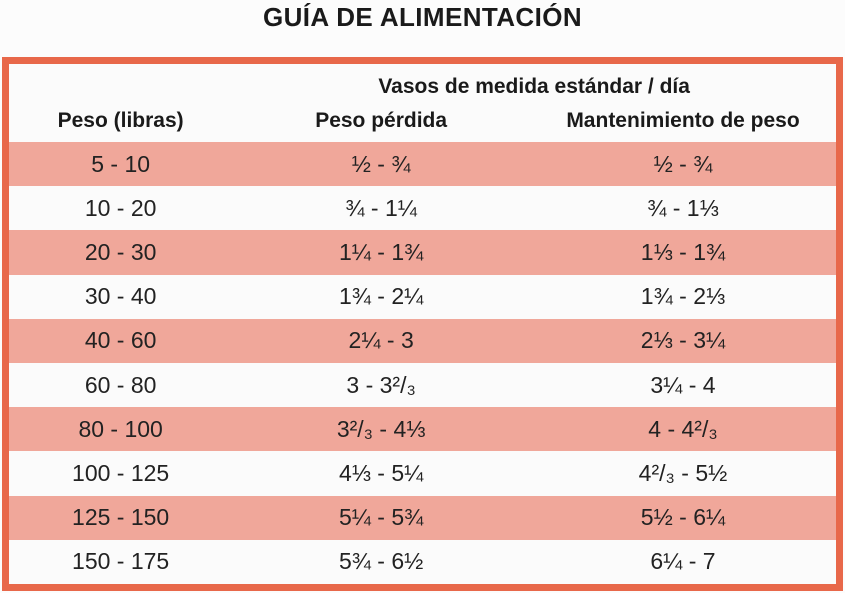 The height and width of the screenshot is (593, 845). What do you see at coordinates (381, 473) in the screenshot?
I see `weight-loss-cell: 4⅓ - 5¼` at bounding box center [381, 473].